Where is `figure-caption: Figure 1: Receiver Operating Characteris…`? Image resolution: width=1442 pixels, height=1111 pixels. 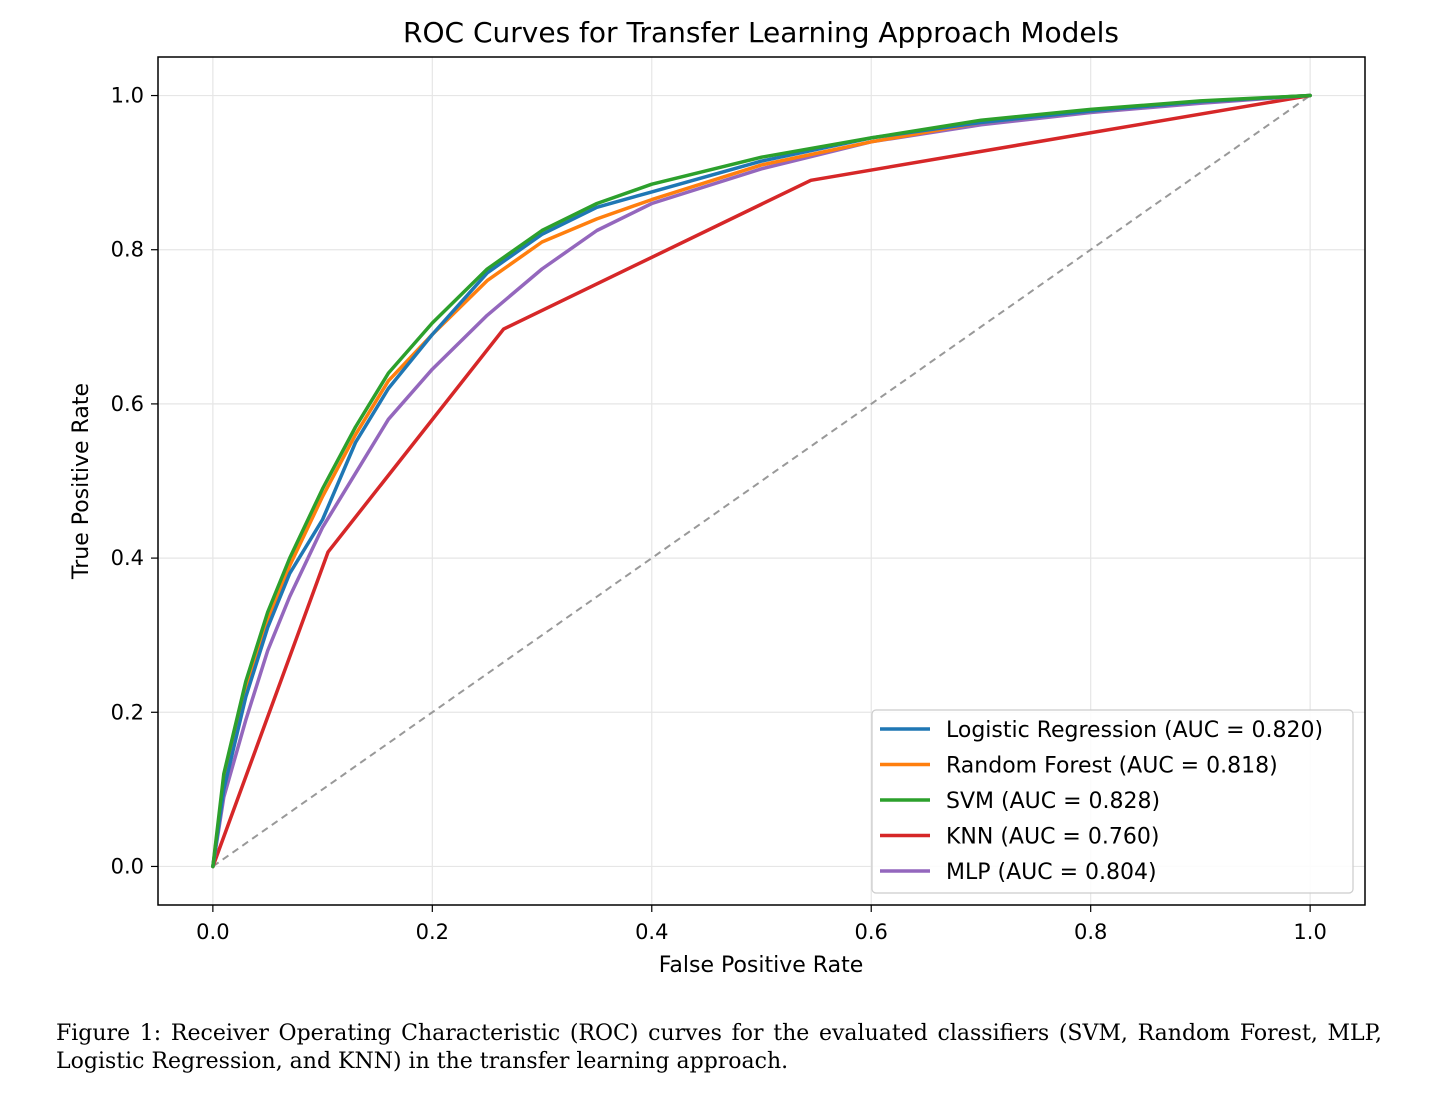 figure-caption: Figure 1: Receiver Operating Characteris… is located at coordinates (719, 1047).